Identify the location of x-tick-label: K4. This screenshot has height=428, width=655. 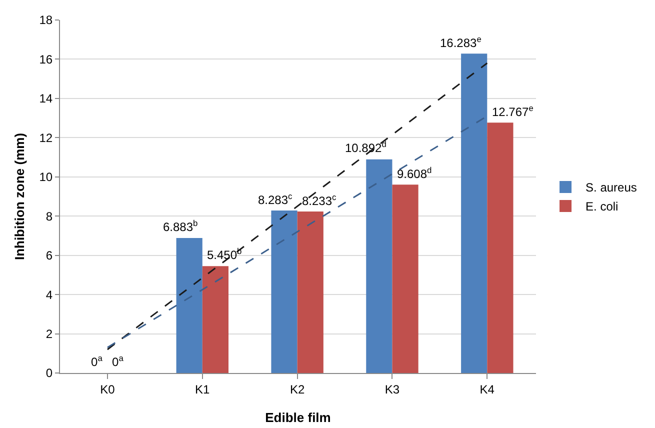
(487, 389).